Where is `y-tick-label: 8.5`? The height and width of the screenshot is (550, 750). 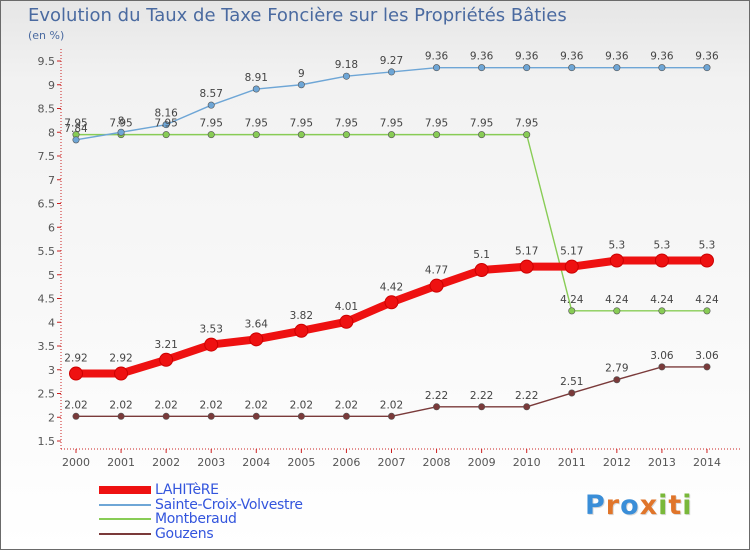 y-tick-label: 8.5 is located at coordinates (47, 109).